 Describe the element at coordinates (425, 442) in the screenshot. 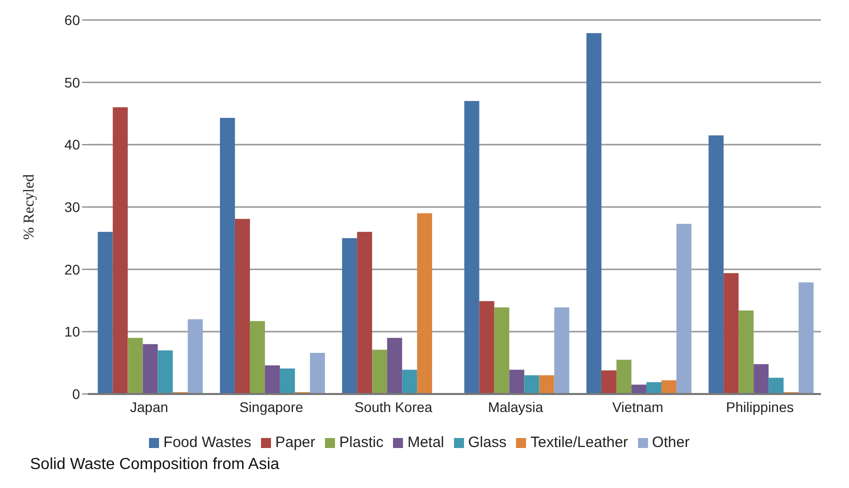

I see `legend-label: Metal` at that location.